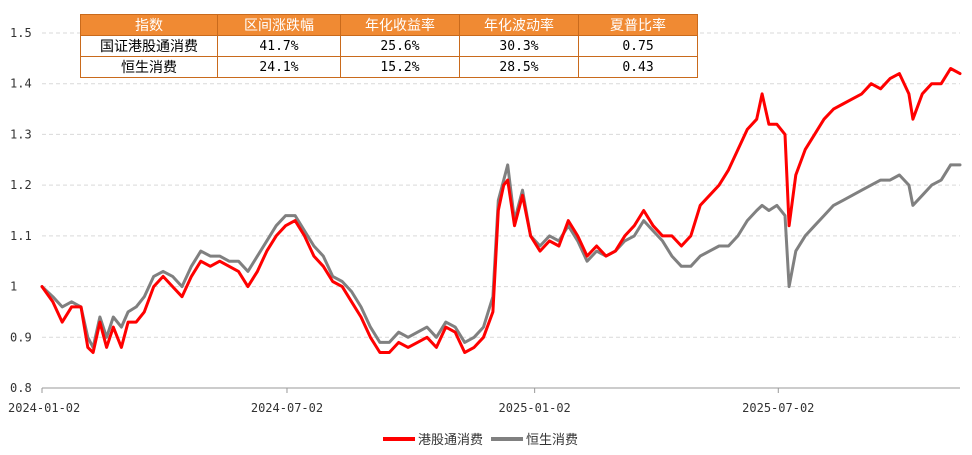 Image resolution: width=972 pixels, height=455 pixels. What do you see at coordinates (400, 67) in the screenshot?
I see `cell-annual-return: 15.2%` at bounding box center [400, 67].